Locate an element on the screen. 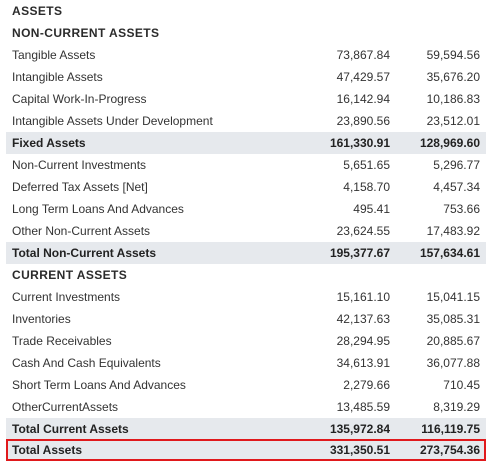 This screenshot has width=490, height=462. row-label: Non-Current Investments is located at coordinates (79, 165).